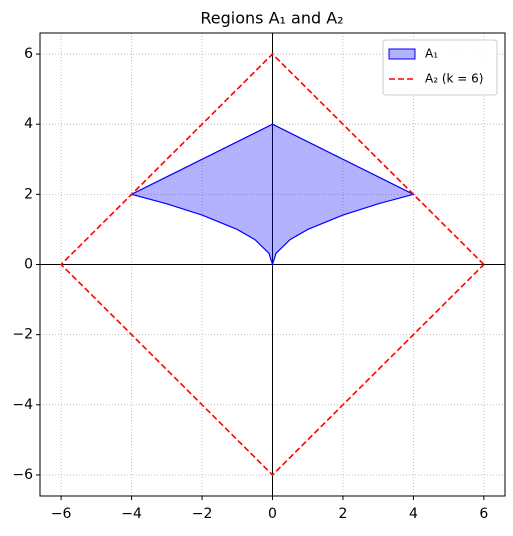  Describe the element at coordinates (440, 67) in the screenshot. I see `legend-box` at that location.